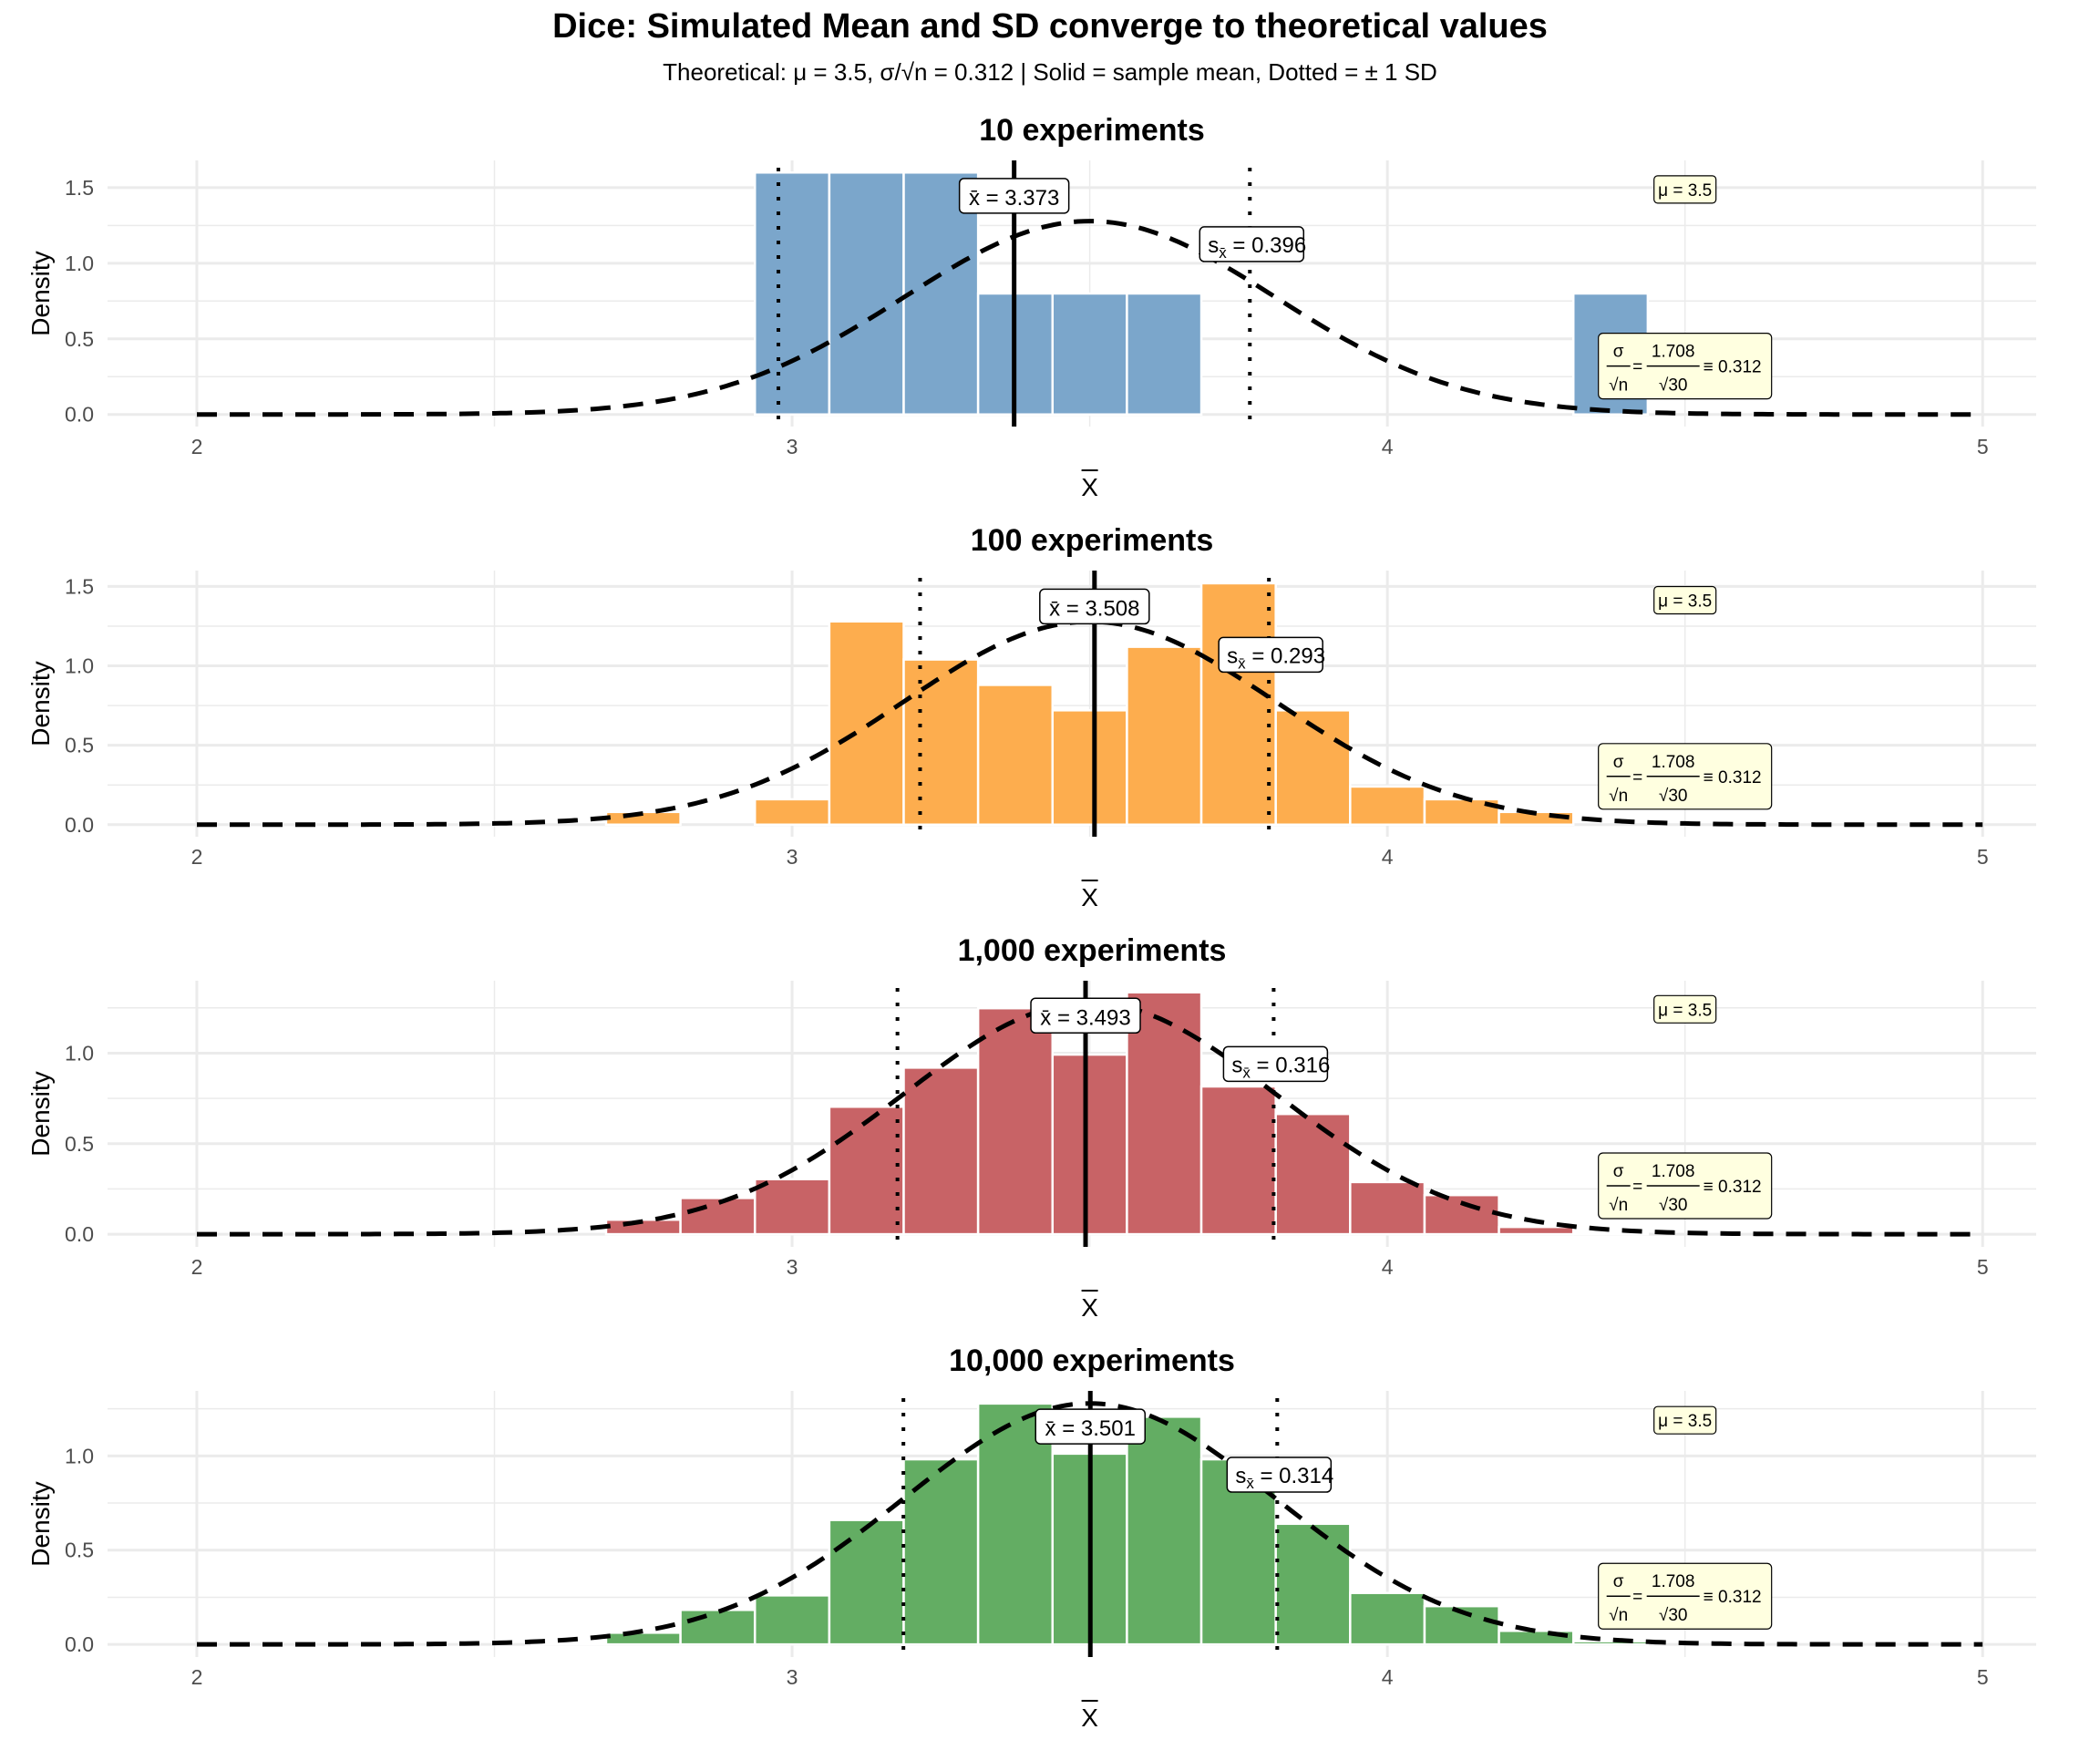 The width and height of the screenshot is (2100, 1750). I want to click on theoretical-normal-curve, so click(1090, 1119).